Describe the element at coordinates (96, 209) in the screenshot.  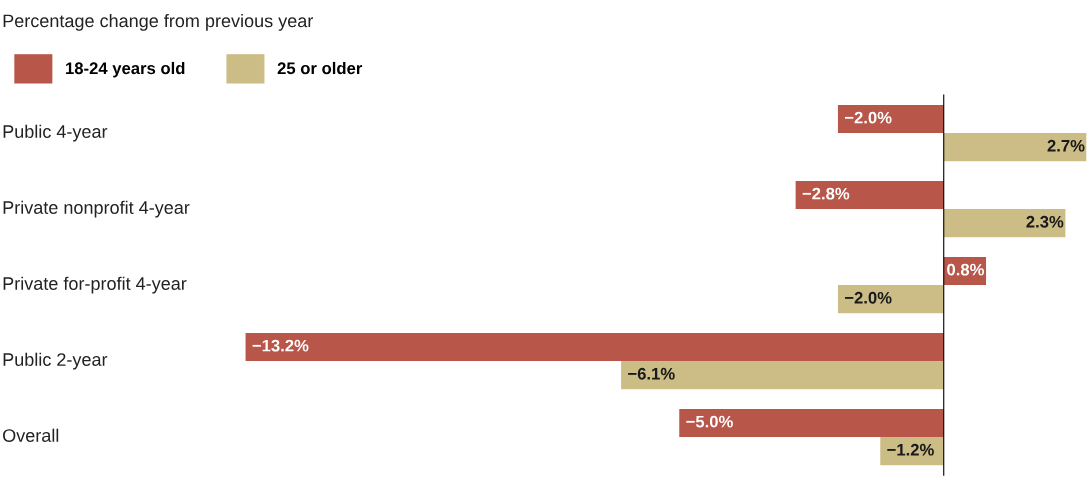
I see `y-tick-label: Private nonprofit 4-year` at that location.